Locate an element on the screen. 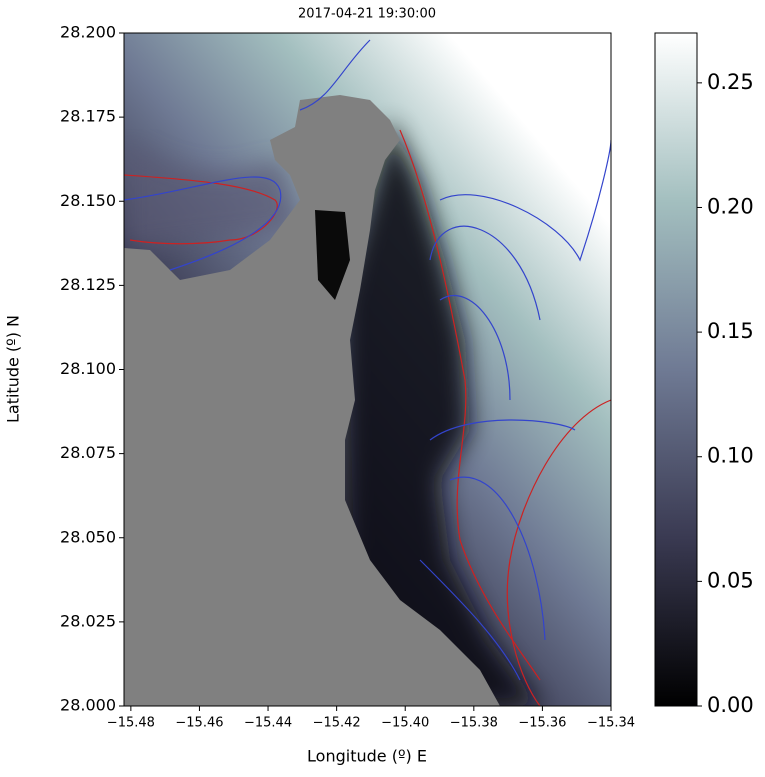  y-tick-label: 28.150 is located at coordinates (88, 200).